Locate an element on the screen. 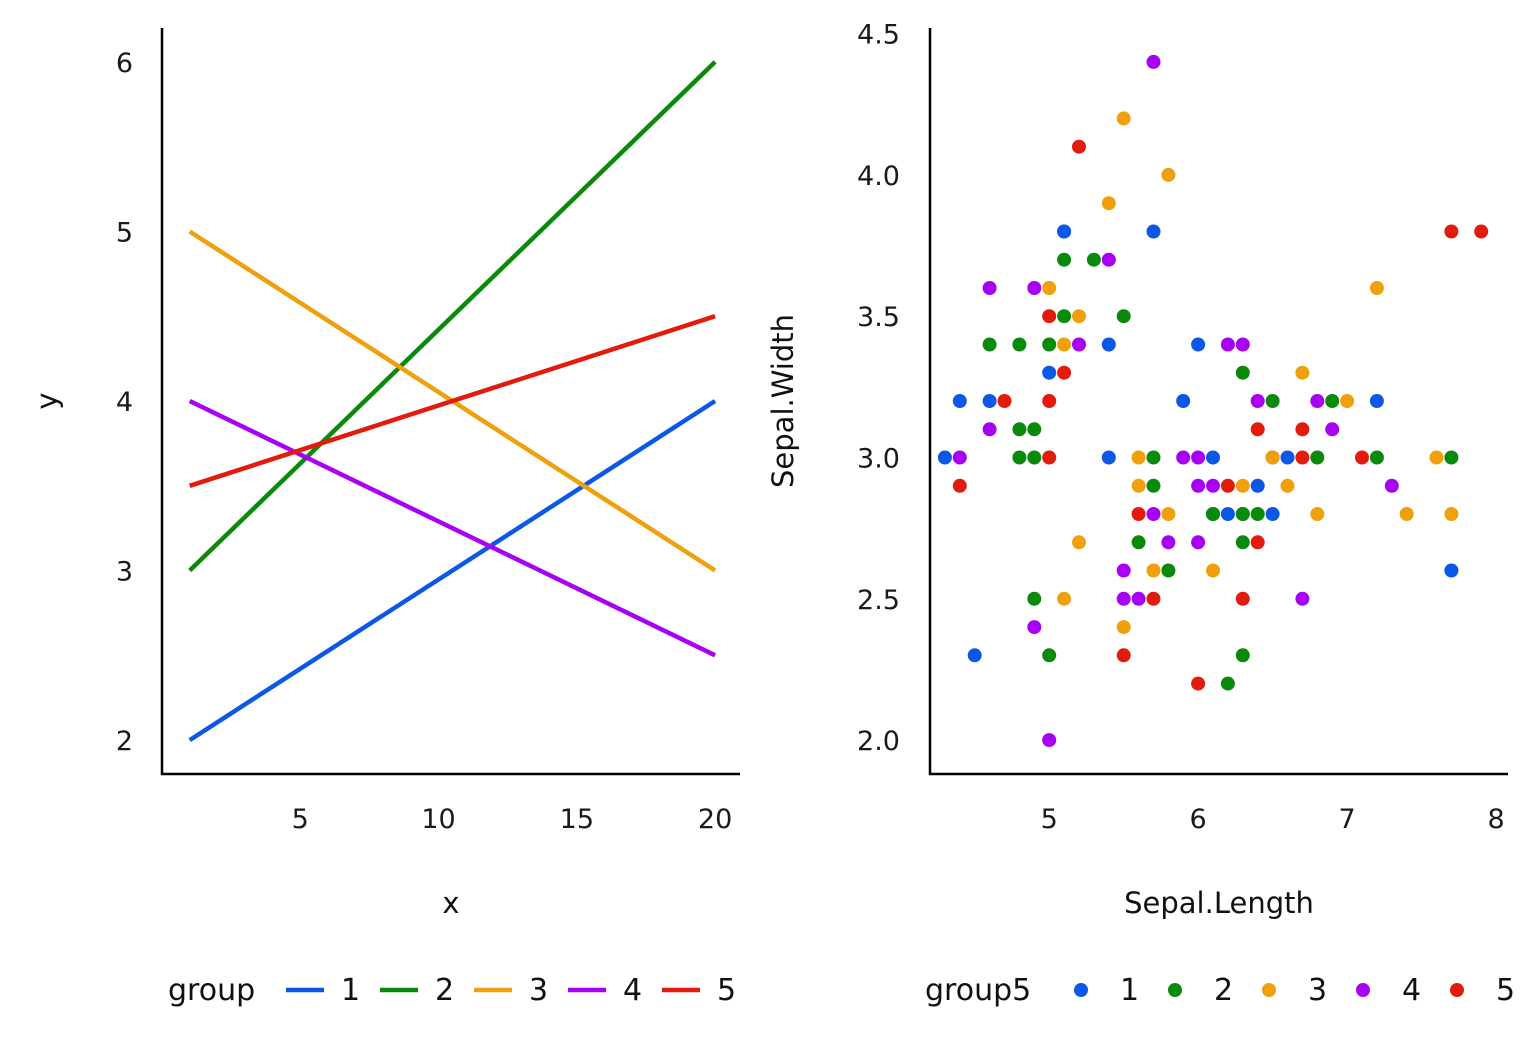  line-chart-legend-title: group is located at coordinates (211, 990).